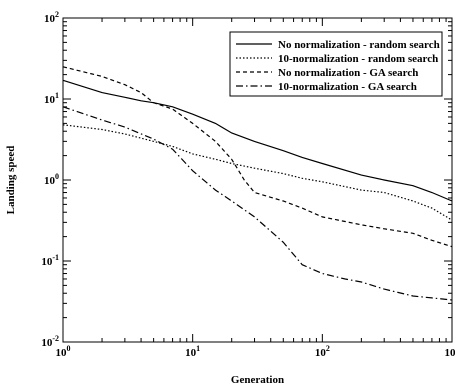  I want to click on y-axis-title: Landing speed, so click(11, 180).